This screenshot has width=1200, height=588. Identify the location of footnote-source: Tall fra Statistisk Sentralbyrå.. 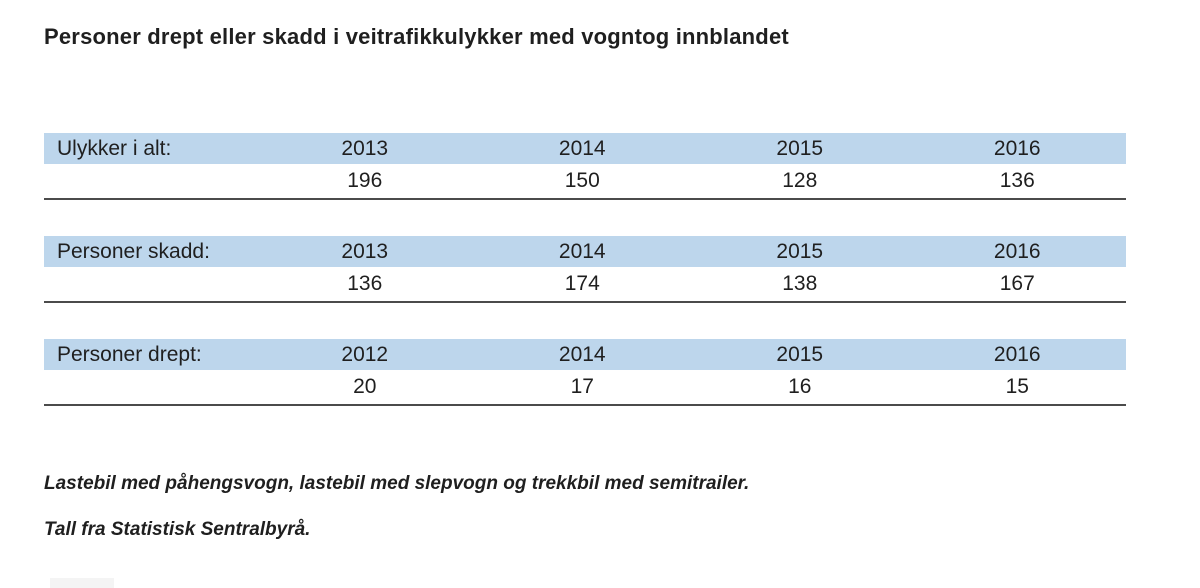
(177, 529).